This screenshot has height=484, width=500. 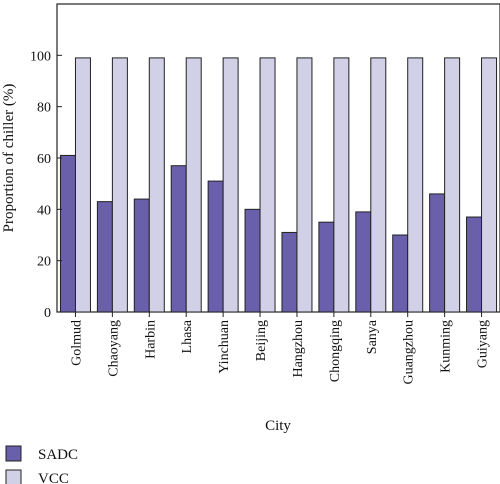 What do you see at coordinates (178, 239) in the screenshot?
I see `bar-sadc-lhasa` at bounding box center [178, 239].